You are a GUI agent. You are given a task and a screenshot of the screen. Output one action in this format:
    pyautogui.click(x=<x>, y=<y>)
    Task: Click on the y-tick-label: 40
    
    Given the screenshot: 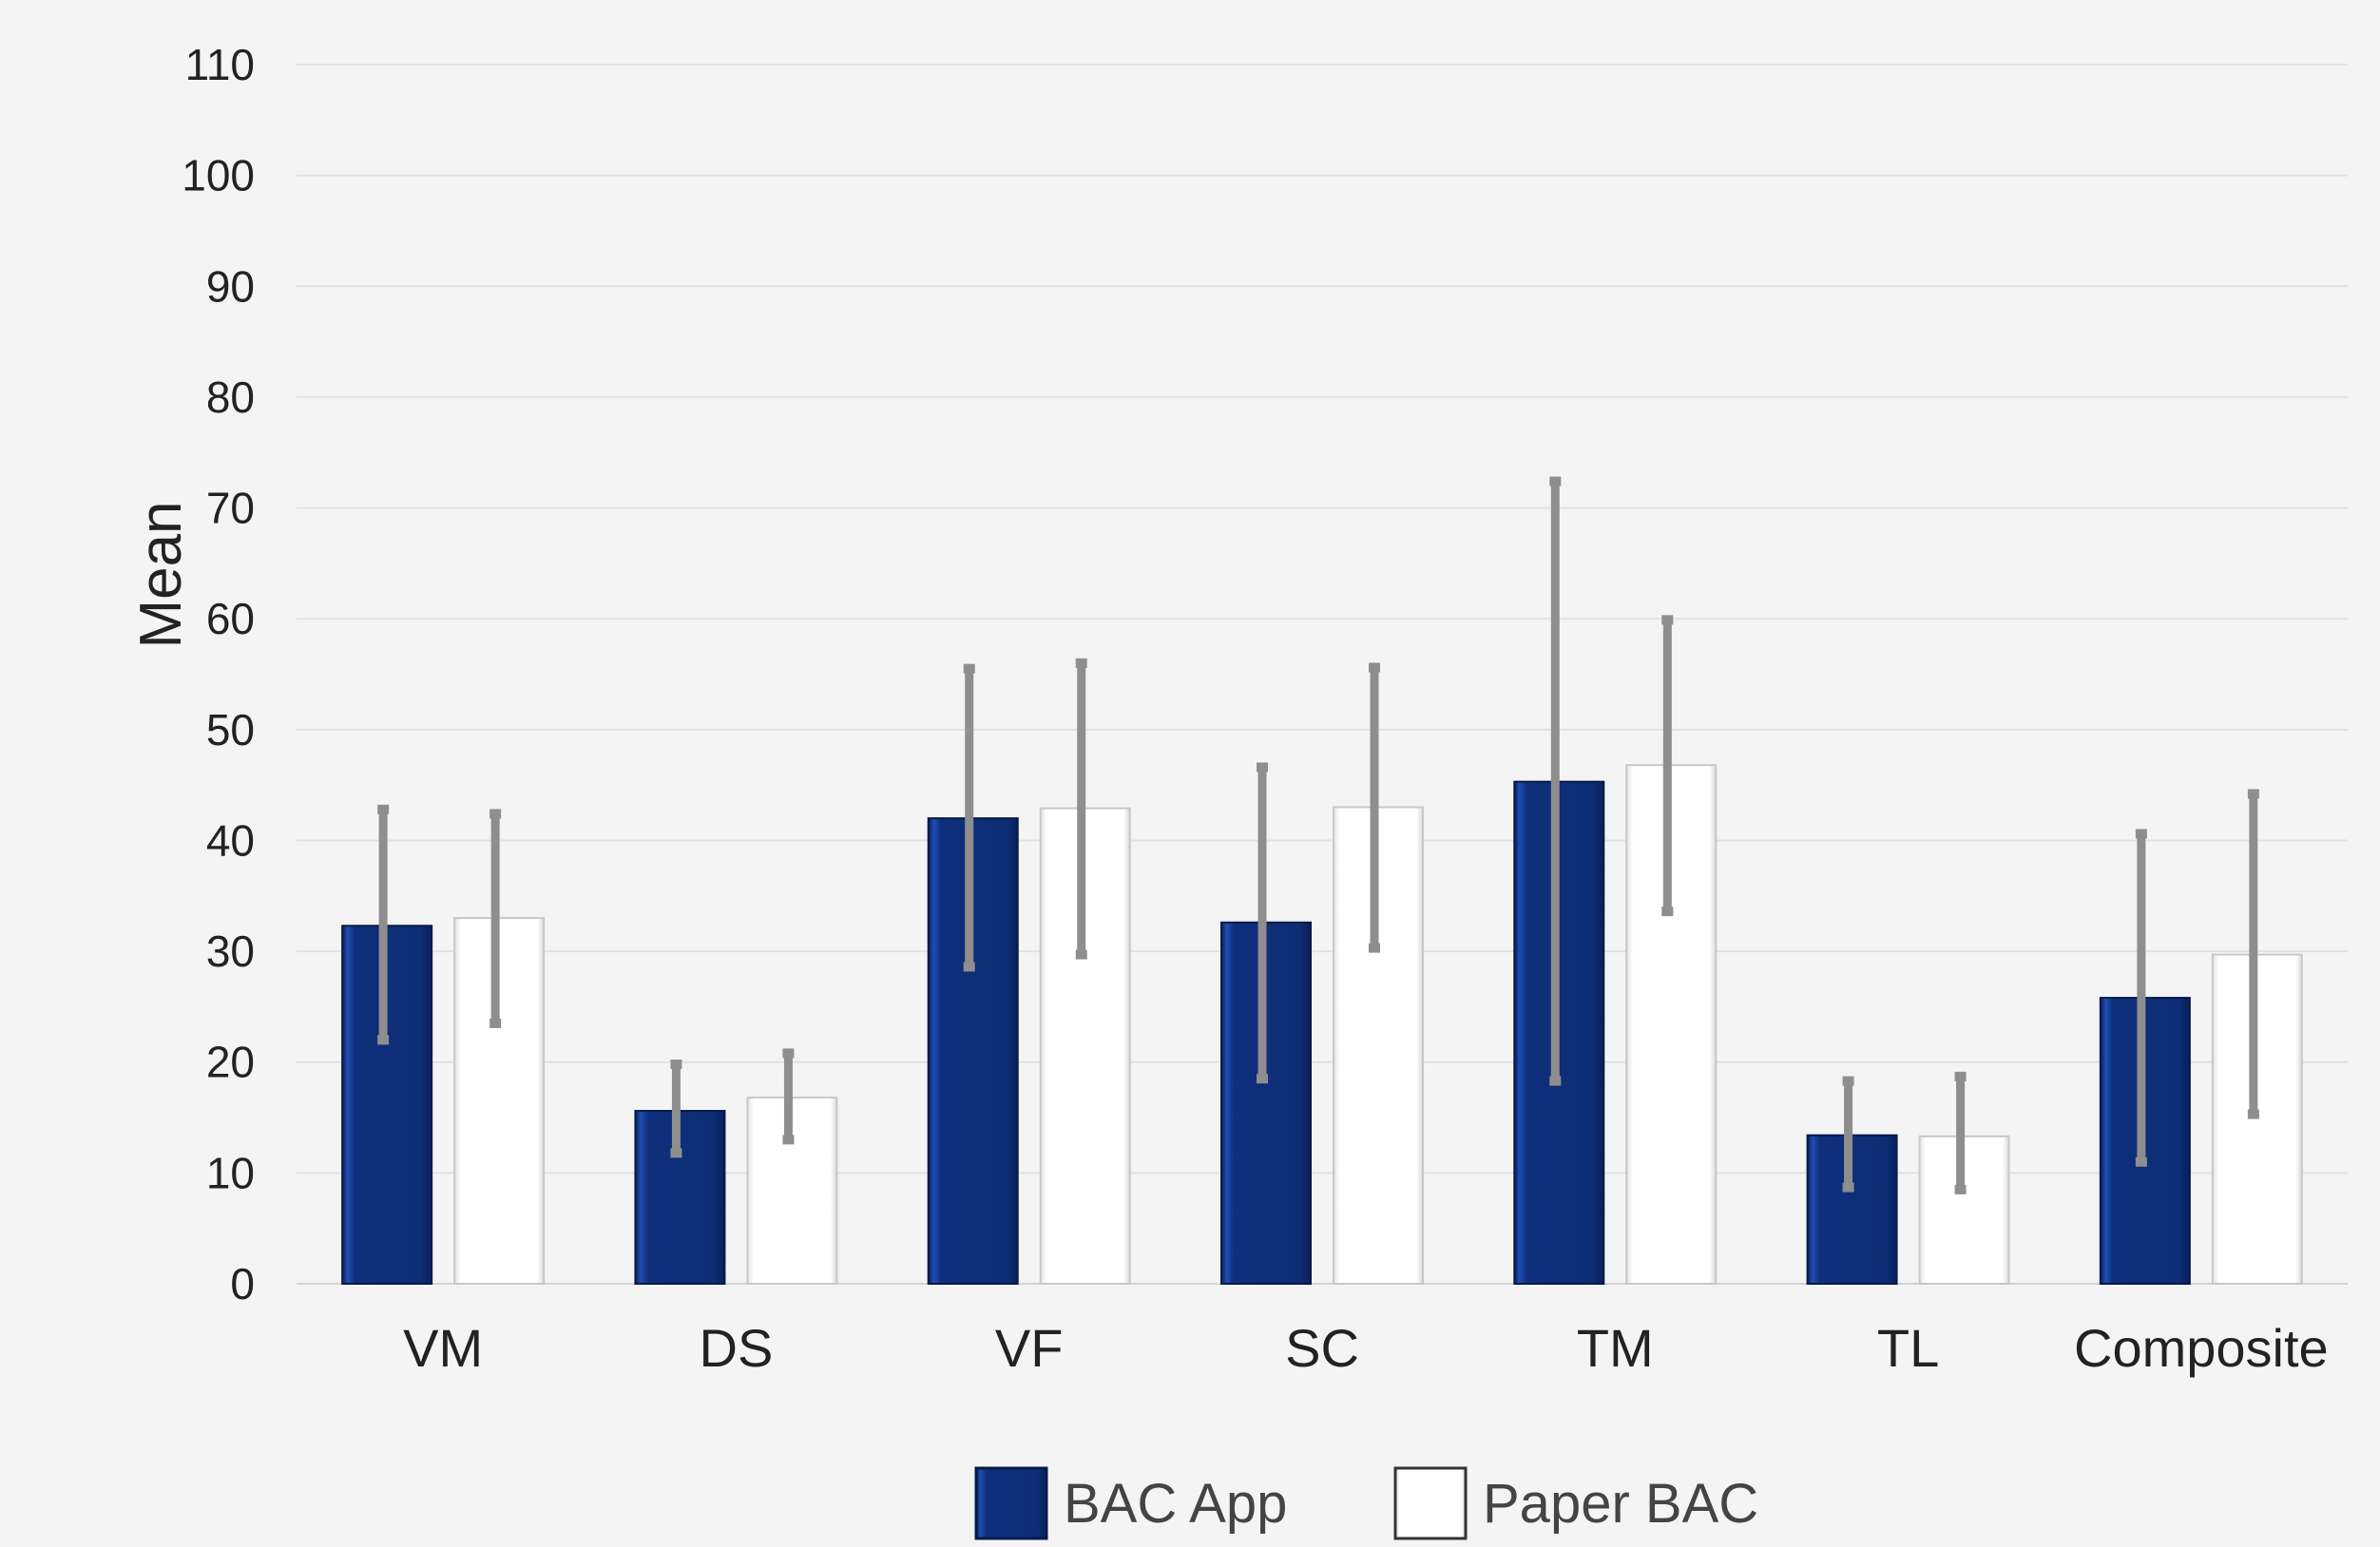 What is the action you would take?
    pyautogui.click(x=230, y=840)
    